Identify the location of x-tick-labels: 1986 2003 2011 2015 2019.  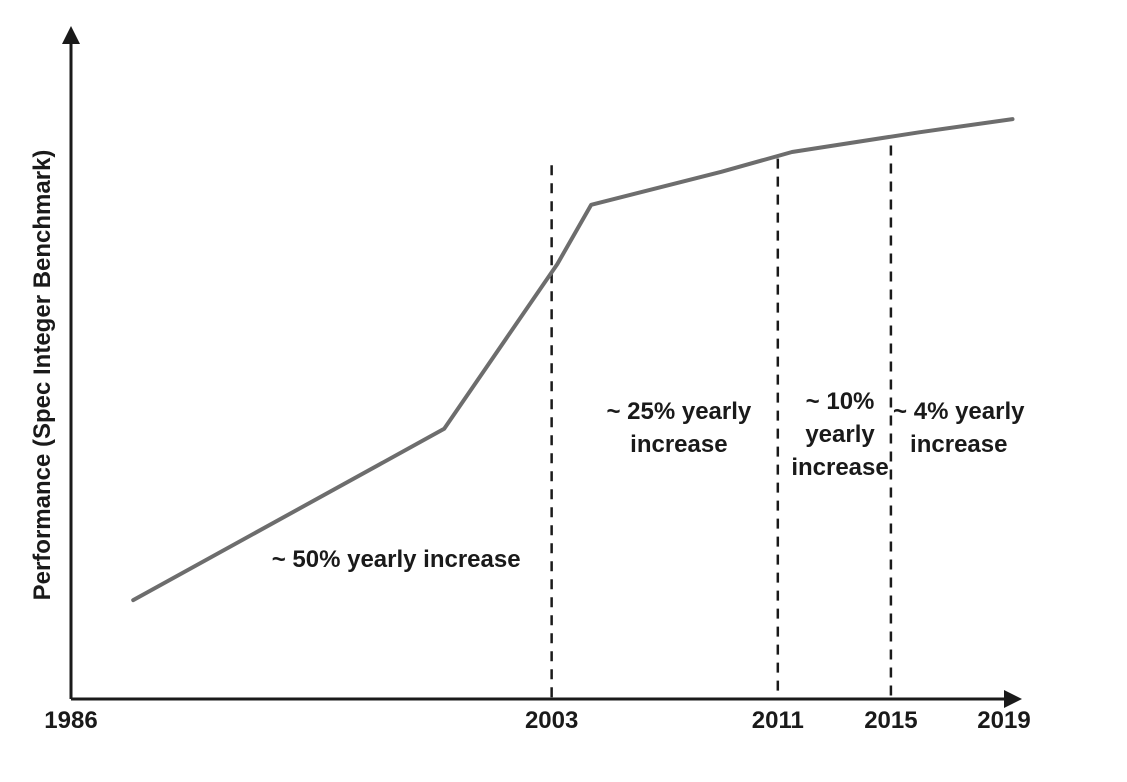
(537, 720).